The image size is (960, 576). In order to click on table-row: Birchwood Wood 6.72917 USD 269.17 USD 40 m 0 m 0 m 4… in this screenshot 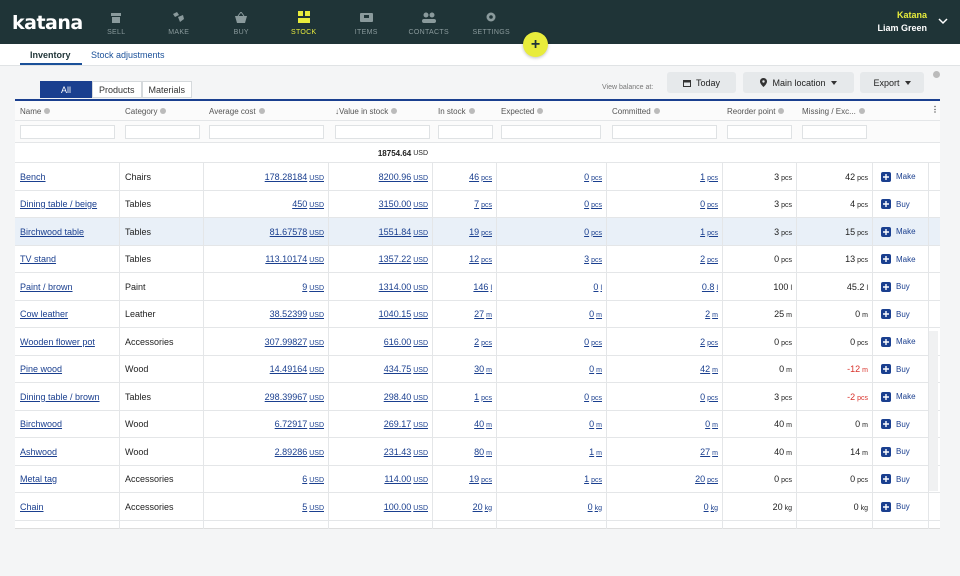, I will do `click(477, 424)`.